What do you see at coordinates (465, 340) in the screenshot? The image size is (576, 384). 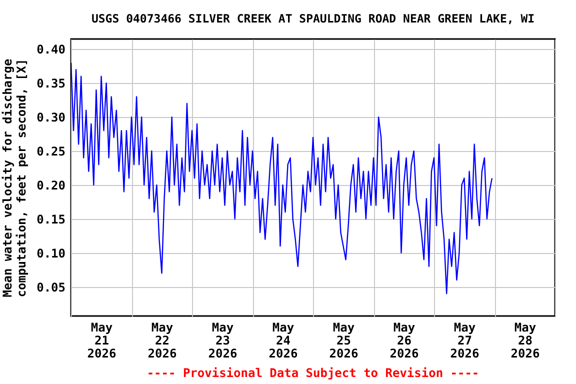 I see `x-tick-label: May 27 2026` at bounding box center [465, 340].